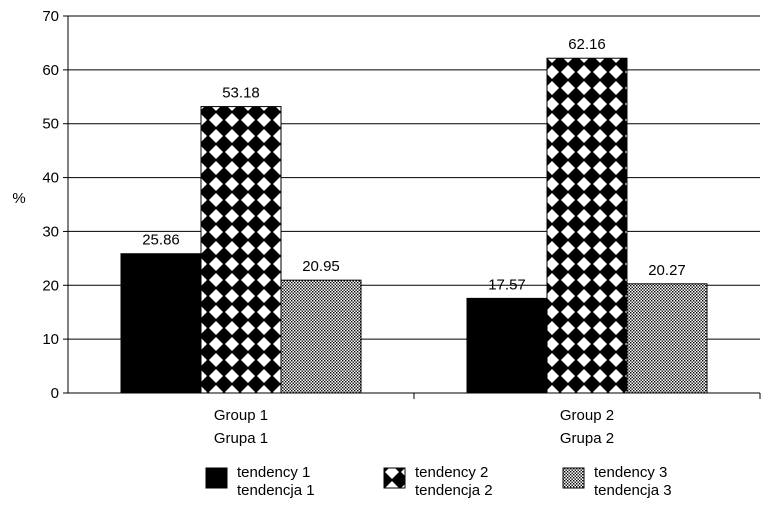 This screenshot has width=776, height=505. I want to click on legend-label: tendencja 2, so click(454, 490).